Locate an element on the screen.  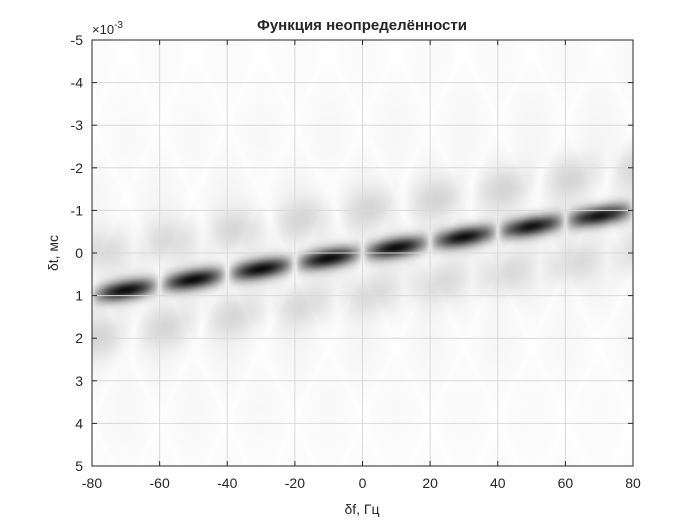
y-tick-label: -5 is located at coordinates (77, 40).